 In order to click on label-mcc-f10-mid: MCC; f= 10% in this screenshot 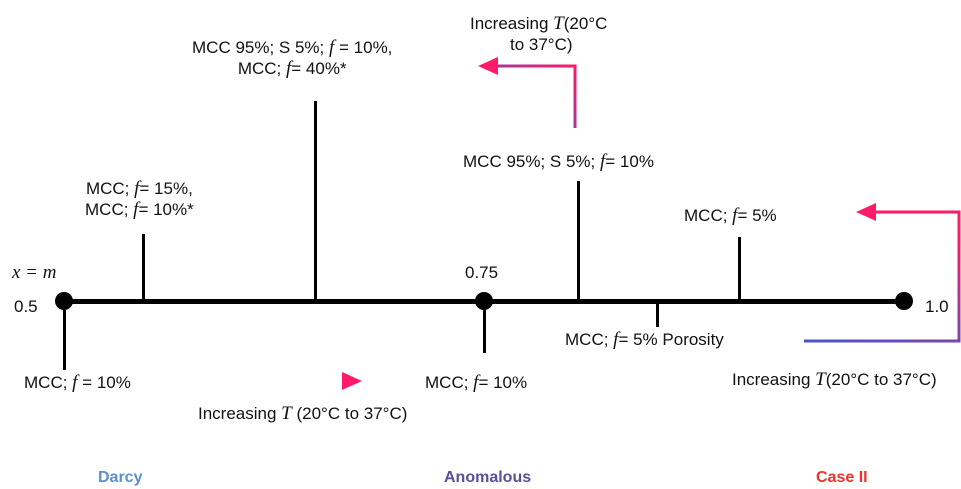, I will do `click(476, 382)`.